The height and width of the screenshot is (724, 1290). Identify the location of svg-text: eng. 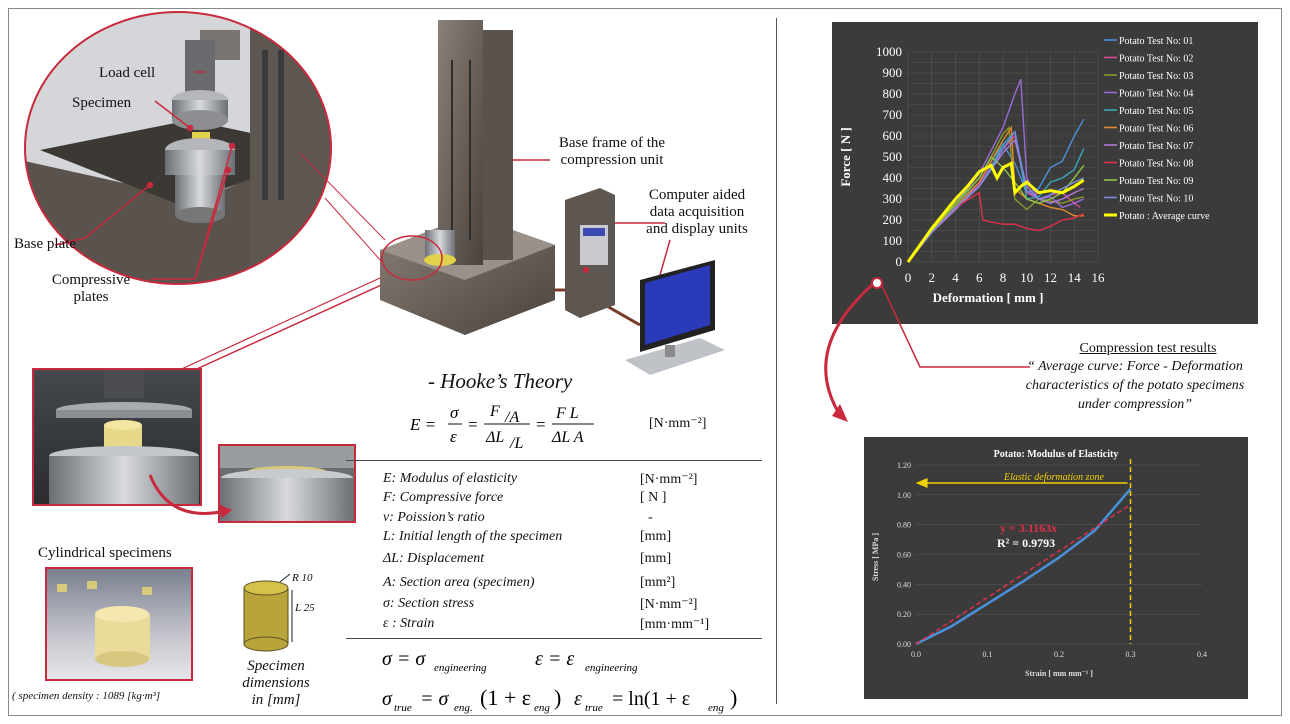
(542, 708).